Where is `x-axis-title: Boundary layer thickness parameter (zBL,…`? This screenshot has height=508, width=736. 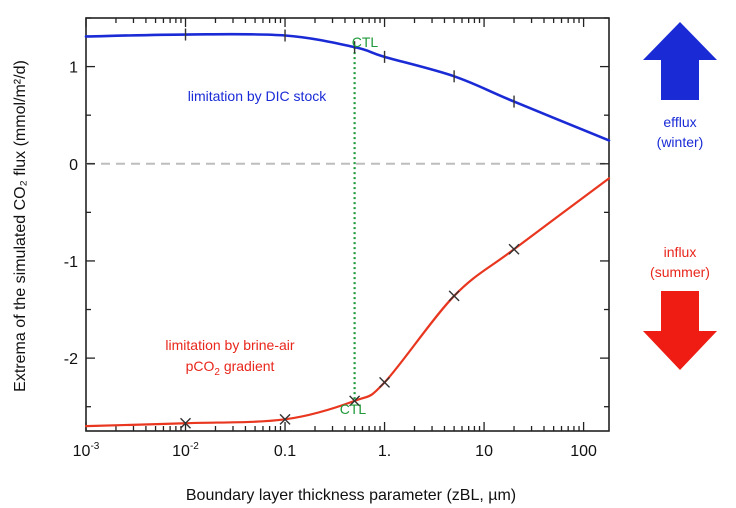 x-axis-title: Boundary layer thickness parameter (zBL,… is located at coordinates (351, 495).